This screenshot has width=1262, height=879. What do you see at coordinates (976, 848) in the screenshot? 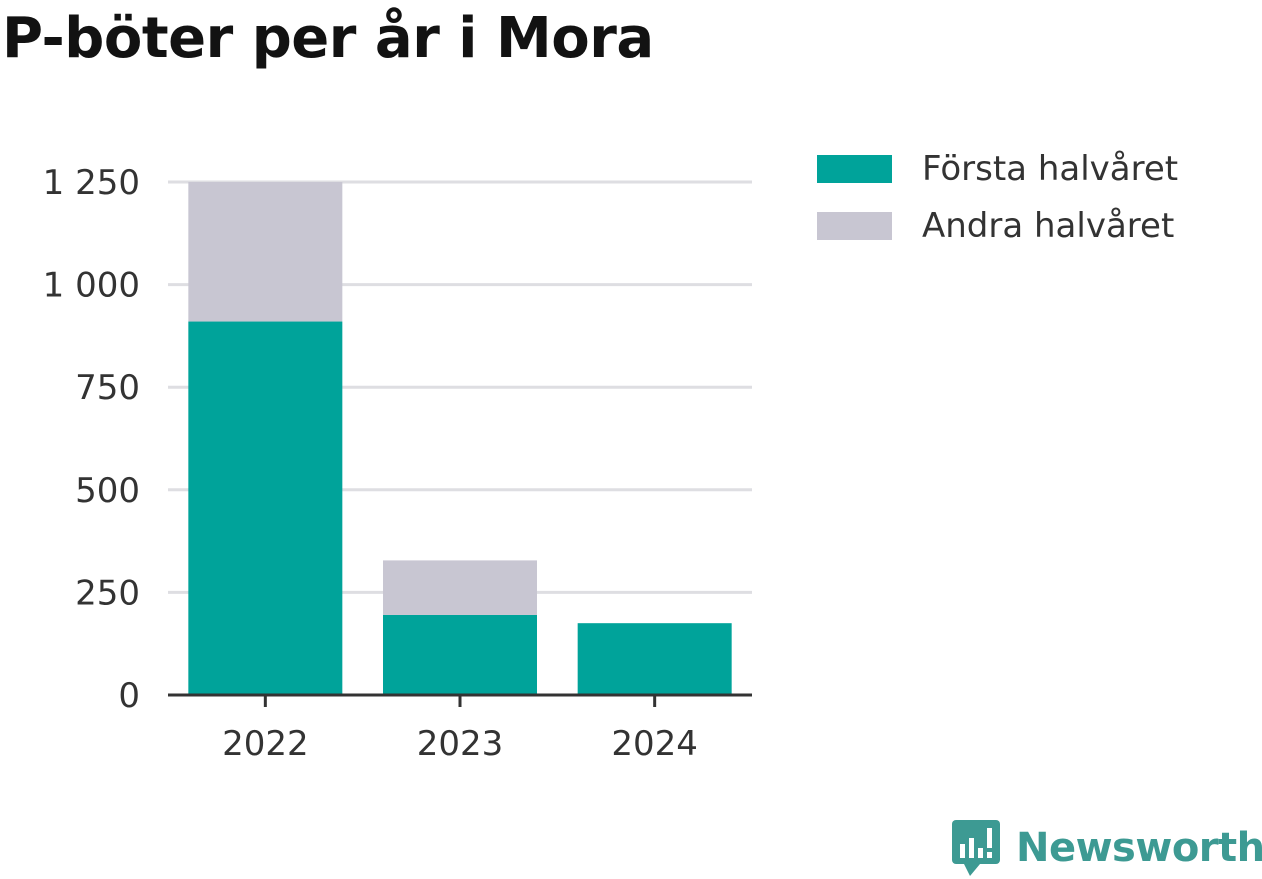
I see `newsworthy-logo-icon` at bounding box center [976, 848].